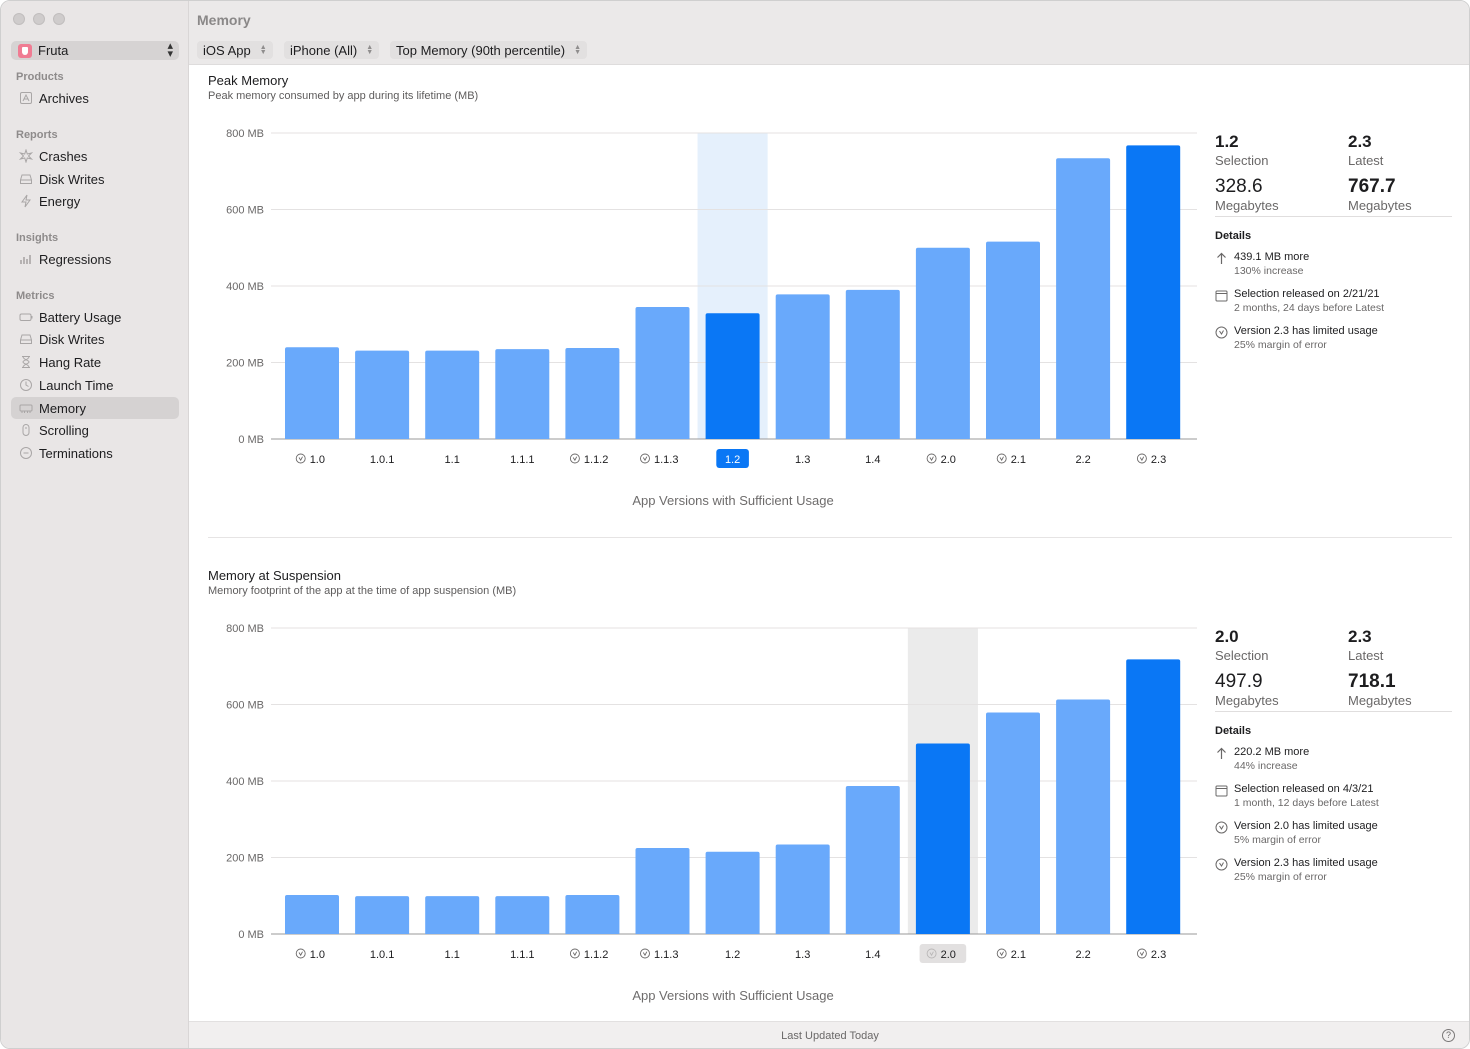 Image resolution: width=1470 pixels, height=1049 pixels. I want to click on crash-icon, so click(26, 156).